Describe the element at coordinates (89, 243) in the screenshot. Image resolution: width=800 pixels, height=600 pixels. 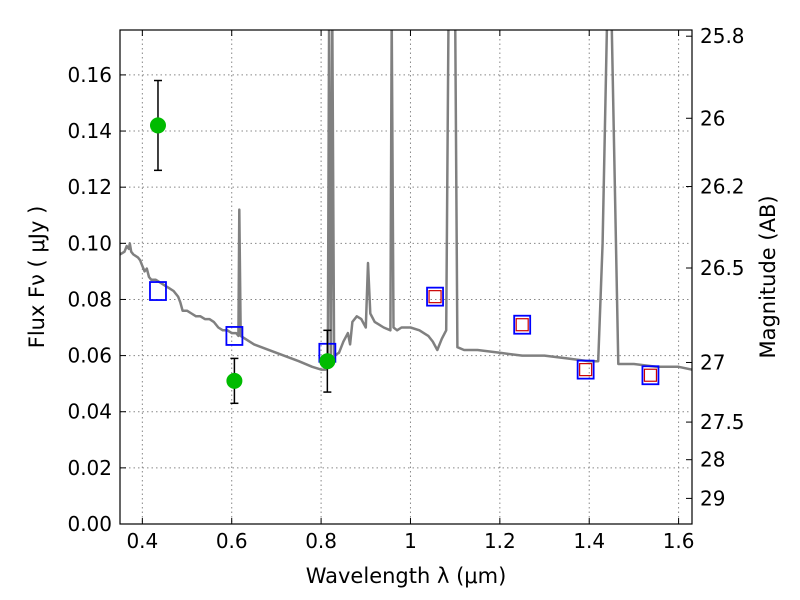
I see `y-tick-label: 0.10` at that location.